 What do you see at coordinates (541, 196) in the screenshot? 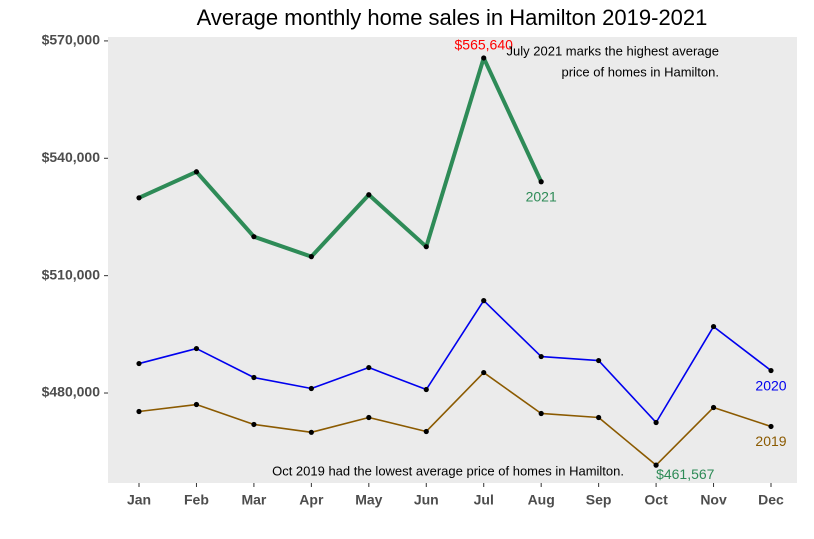
I see `series-label: 2021` at bounding box center [541, 196].